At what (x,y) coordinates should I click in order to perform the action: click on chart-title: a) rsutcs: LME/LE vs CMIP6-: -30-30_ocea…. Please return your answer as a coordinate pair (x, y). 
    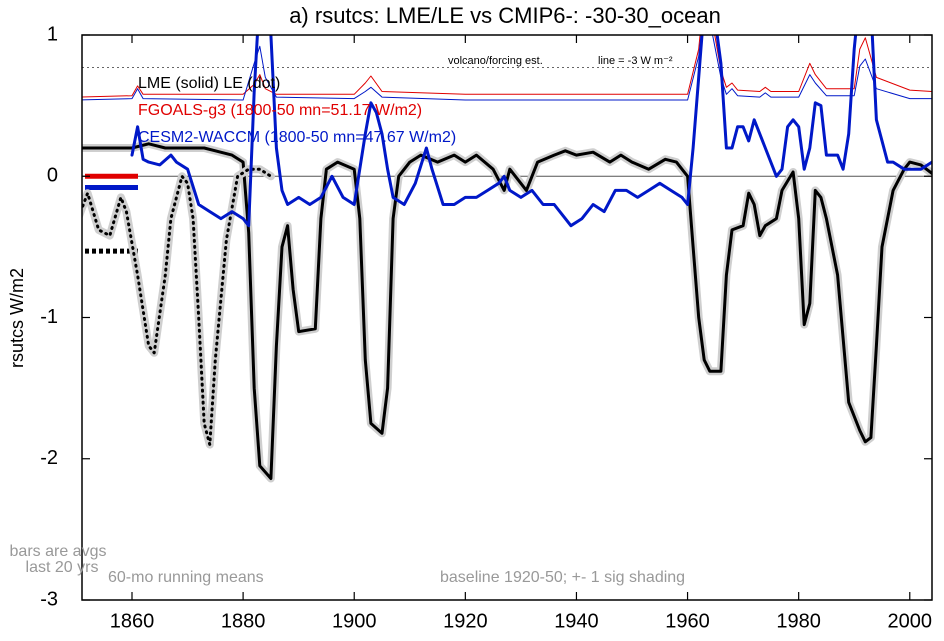
    Looking at the image, I should click on (505, 15).